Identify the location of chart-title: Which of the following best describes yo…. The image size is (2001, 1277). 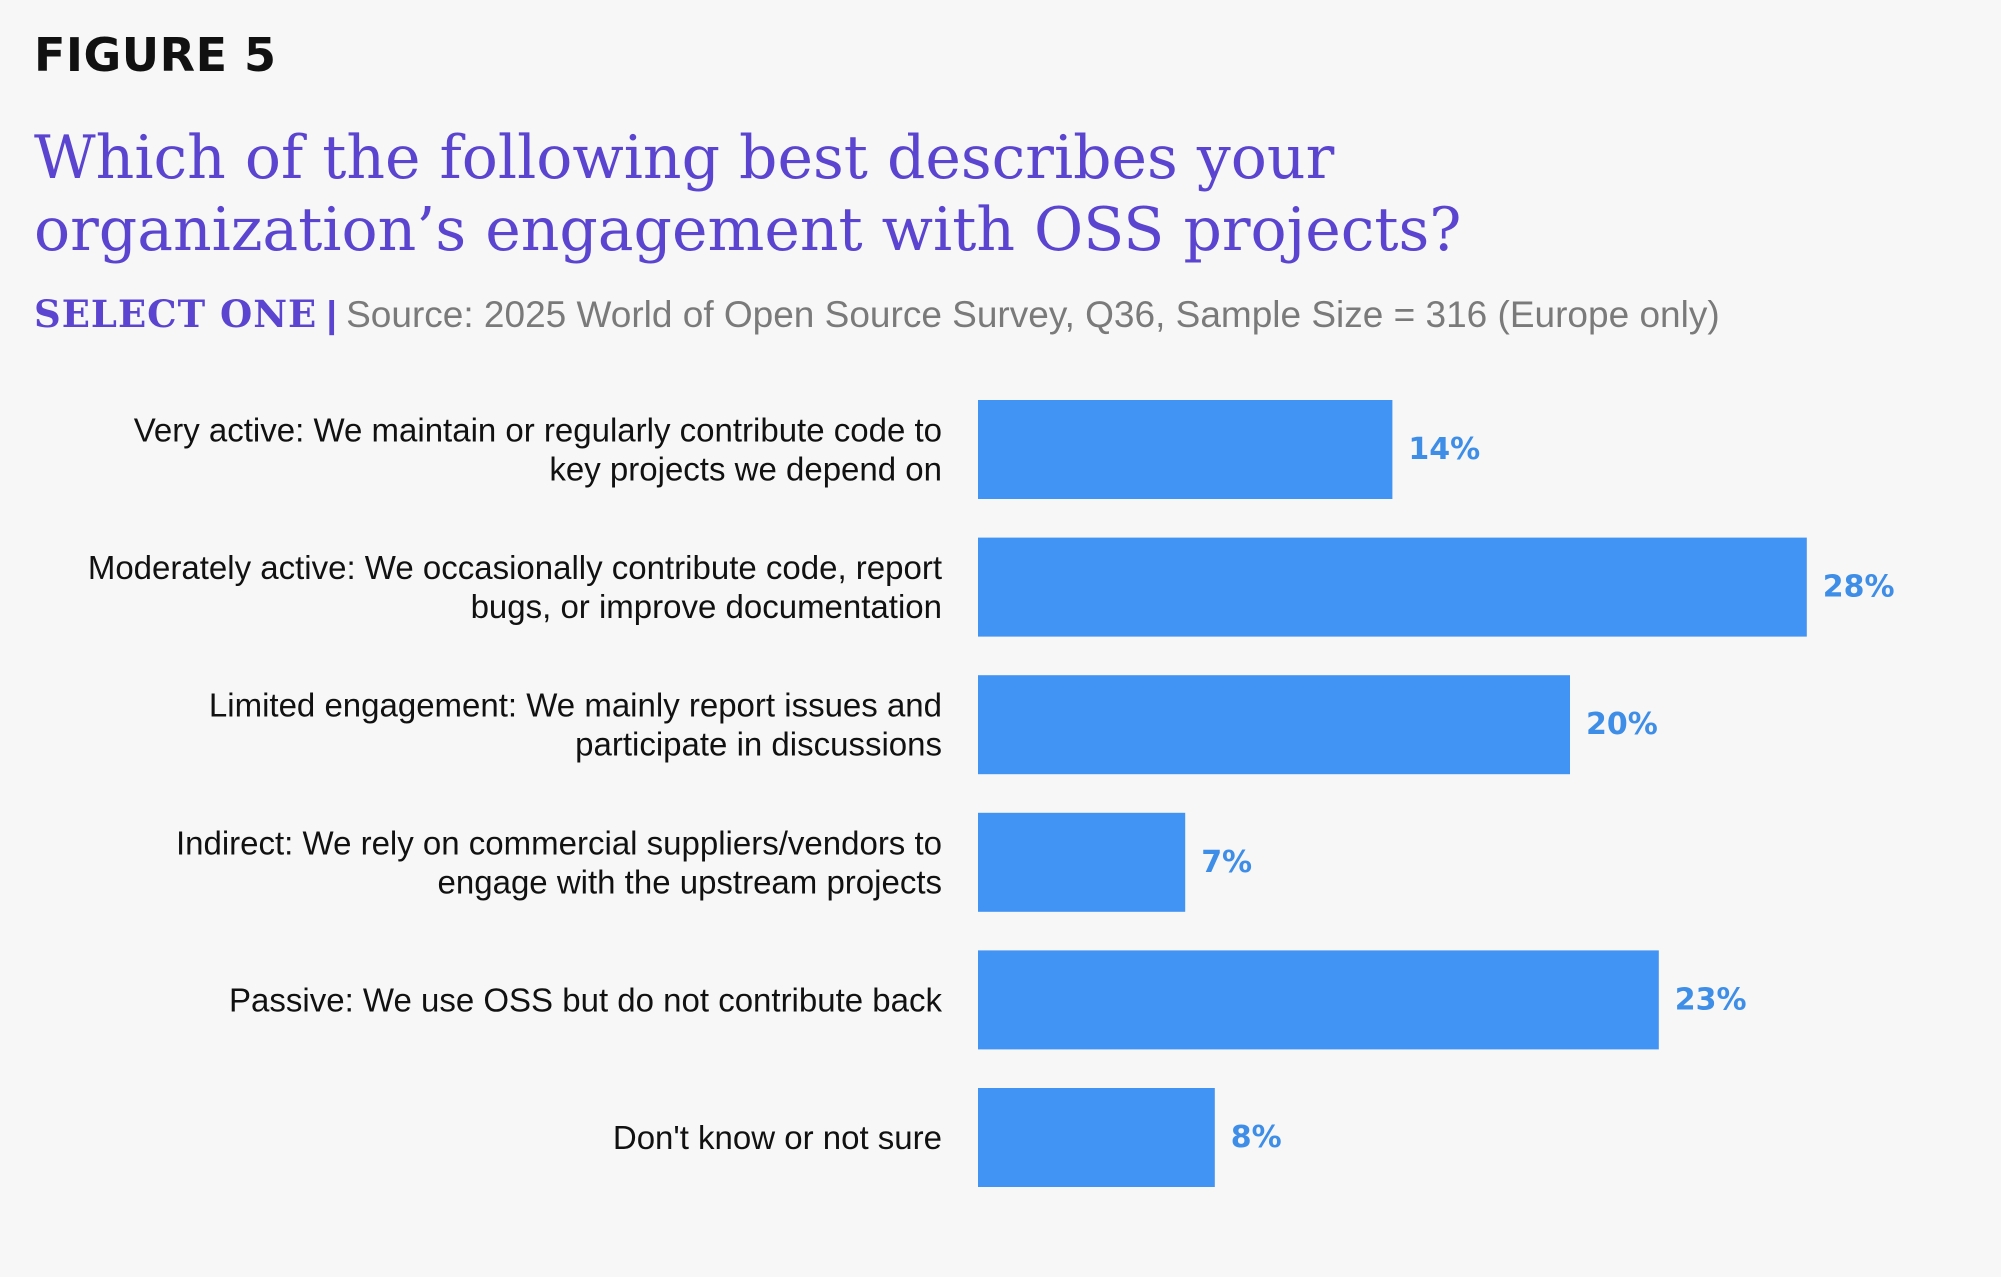
(748, 194).